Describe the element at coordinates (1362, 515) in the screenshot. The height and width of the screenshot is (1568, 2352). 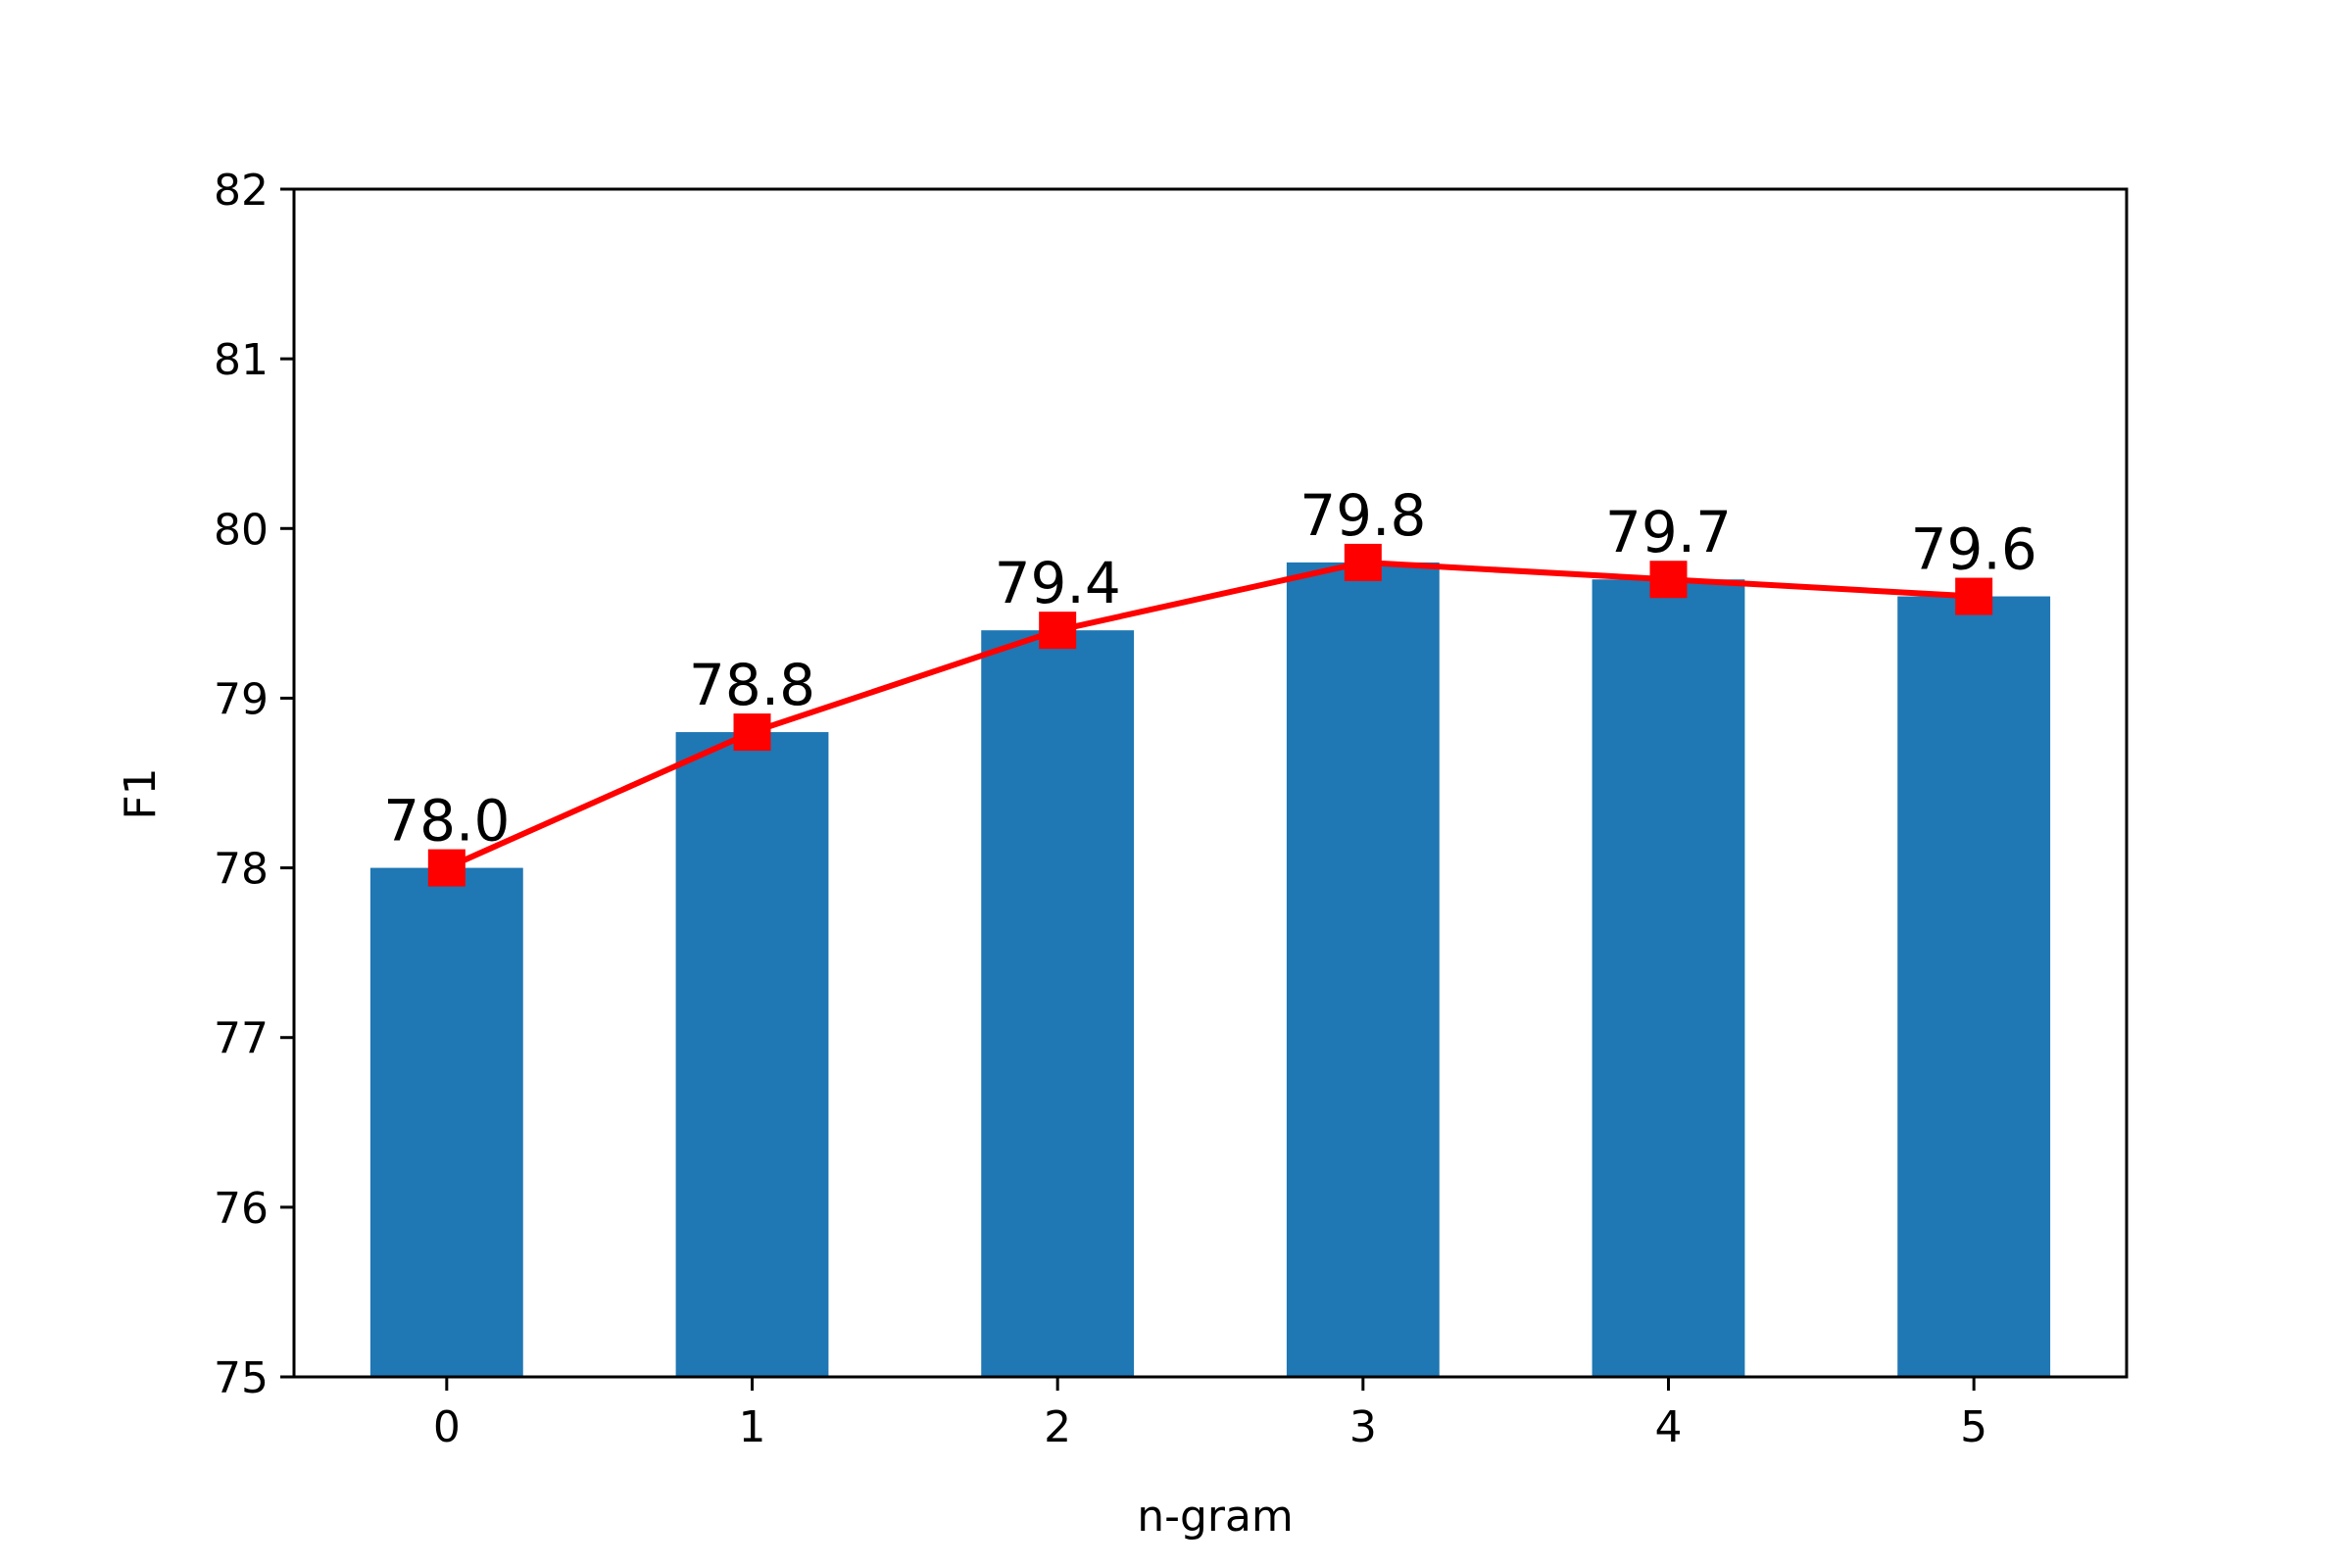
I see `data-label-3: 79.8` at that location.